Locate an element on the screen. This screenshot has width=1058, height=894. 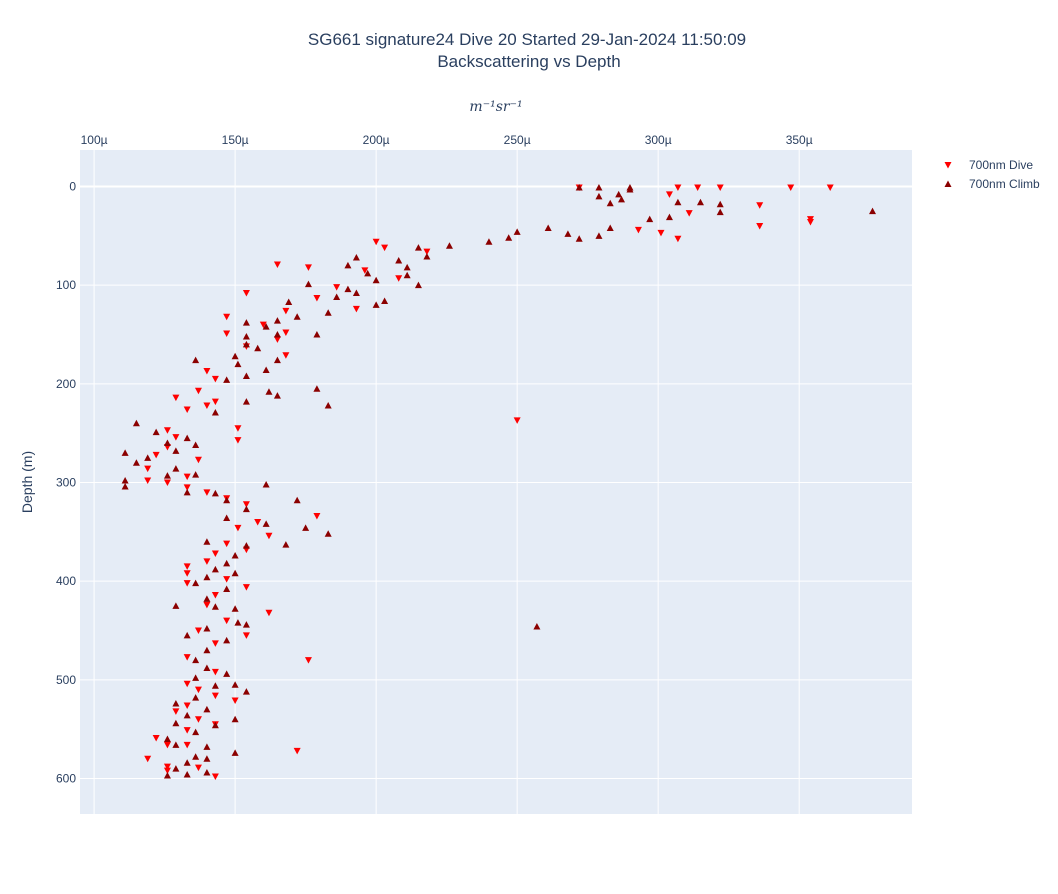
y-tick-label: 300 is located at coordinates (66, 482).